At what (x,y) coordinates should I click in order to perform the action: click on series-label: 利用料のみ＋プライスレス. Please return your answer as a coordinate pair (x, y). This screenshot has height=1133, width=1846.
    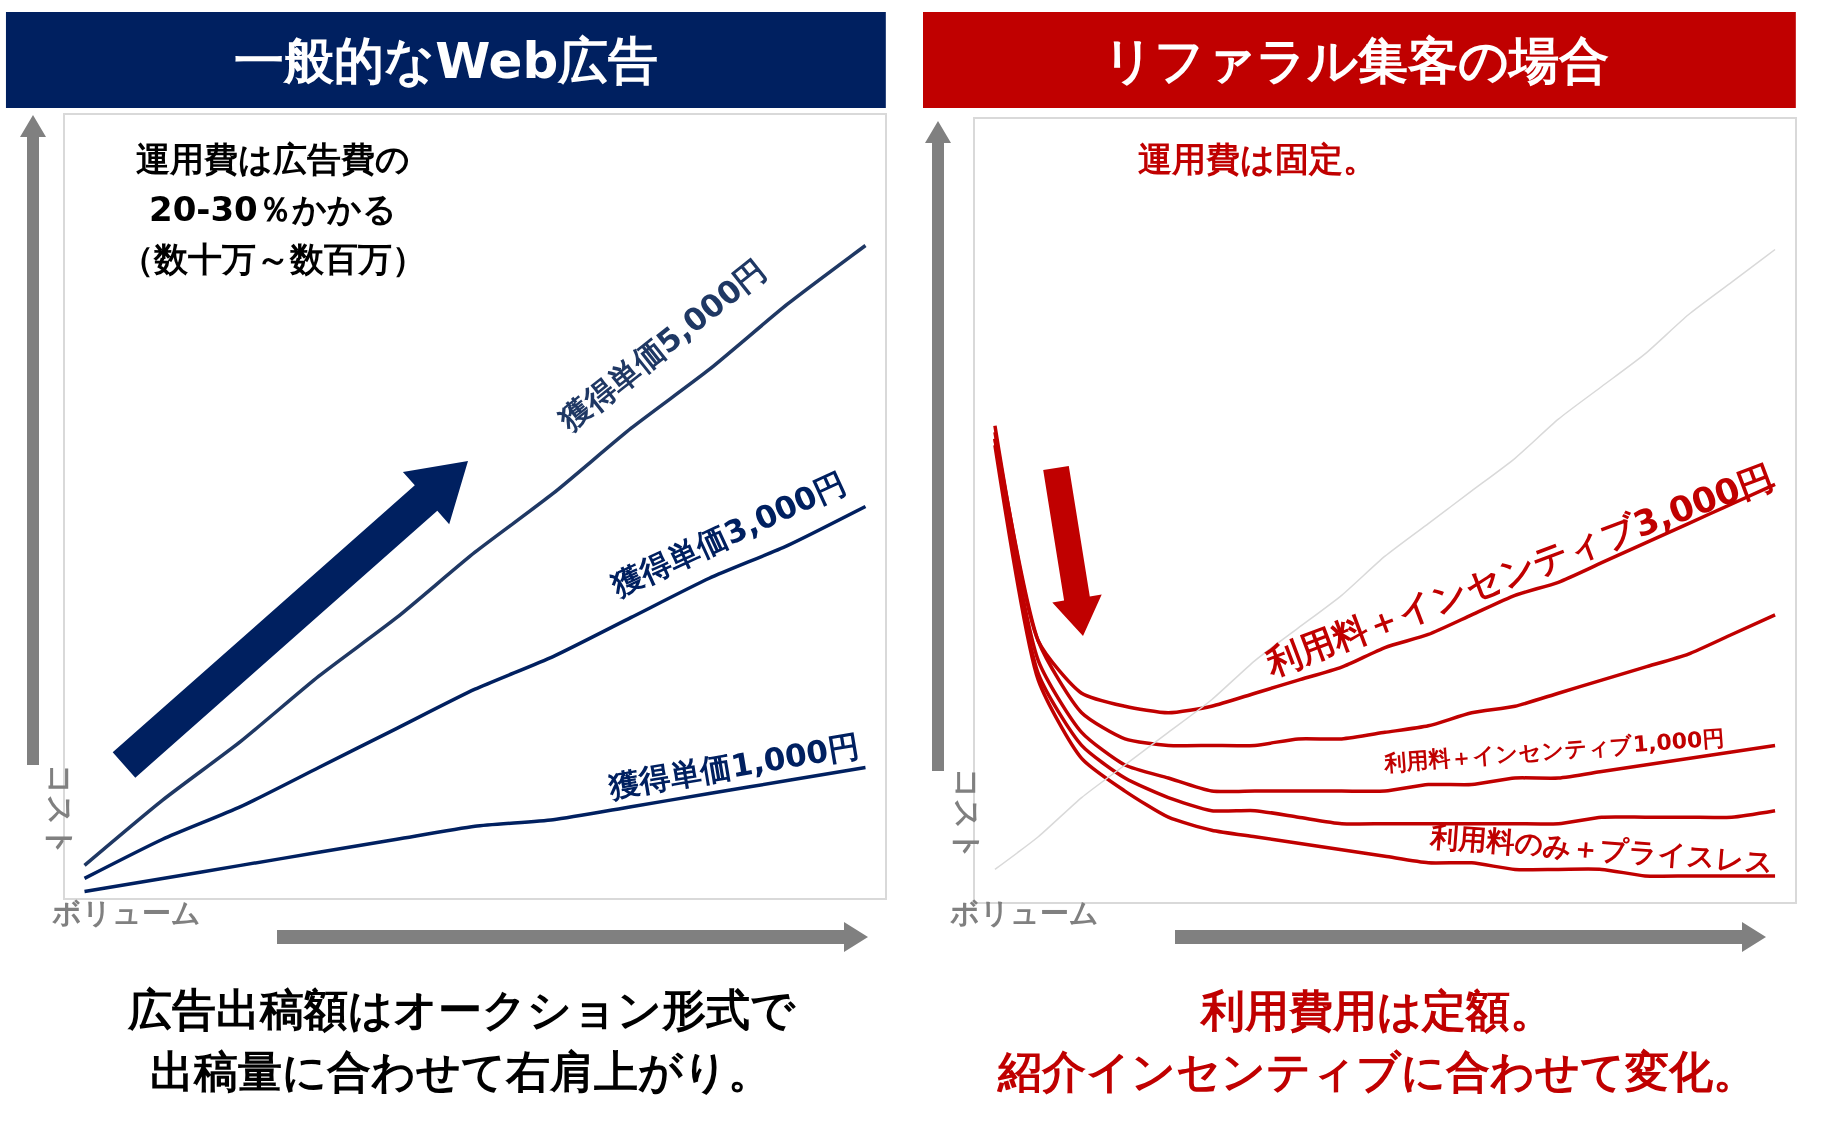
    Looking at the image, I should click on (1601, 849).